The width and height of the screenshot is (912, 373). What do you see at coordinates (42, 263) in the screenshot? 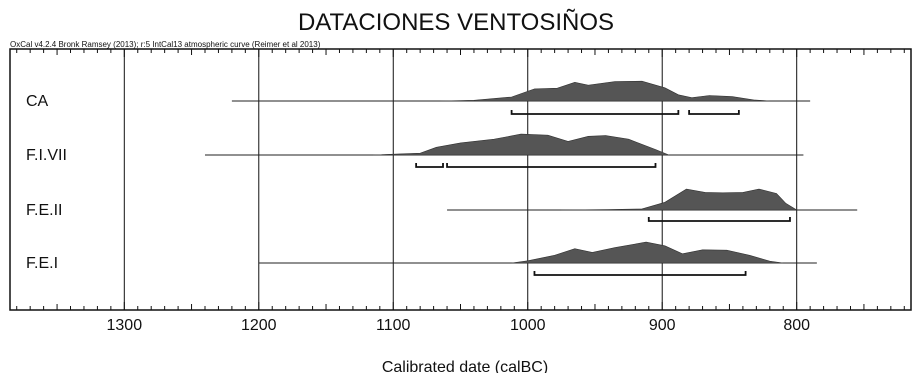
I see `series-label: F.E.I` at bounding box center [42, 263].